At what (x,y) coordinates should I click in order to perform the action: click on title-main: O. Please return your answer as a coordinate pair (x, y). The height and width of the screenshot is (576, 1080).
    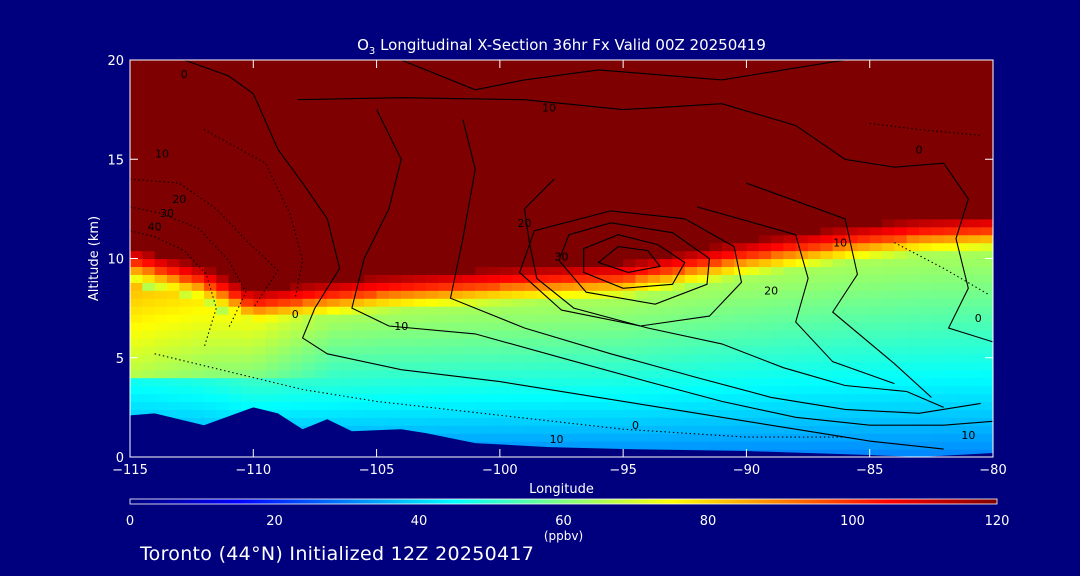
    Looking at the image, I should click on (363, 45).